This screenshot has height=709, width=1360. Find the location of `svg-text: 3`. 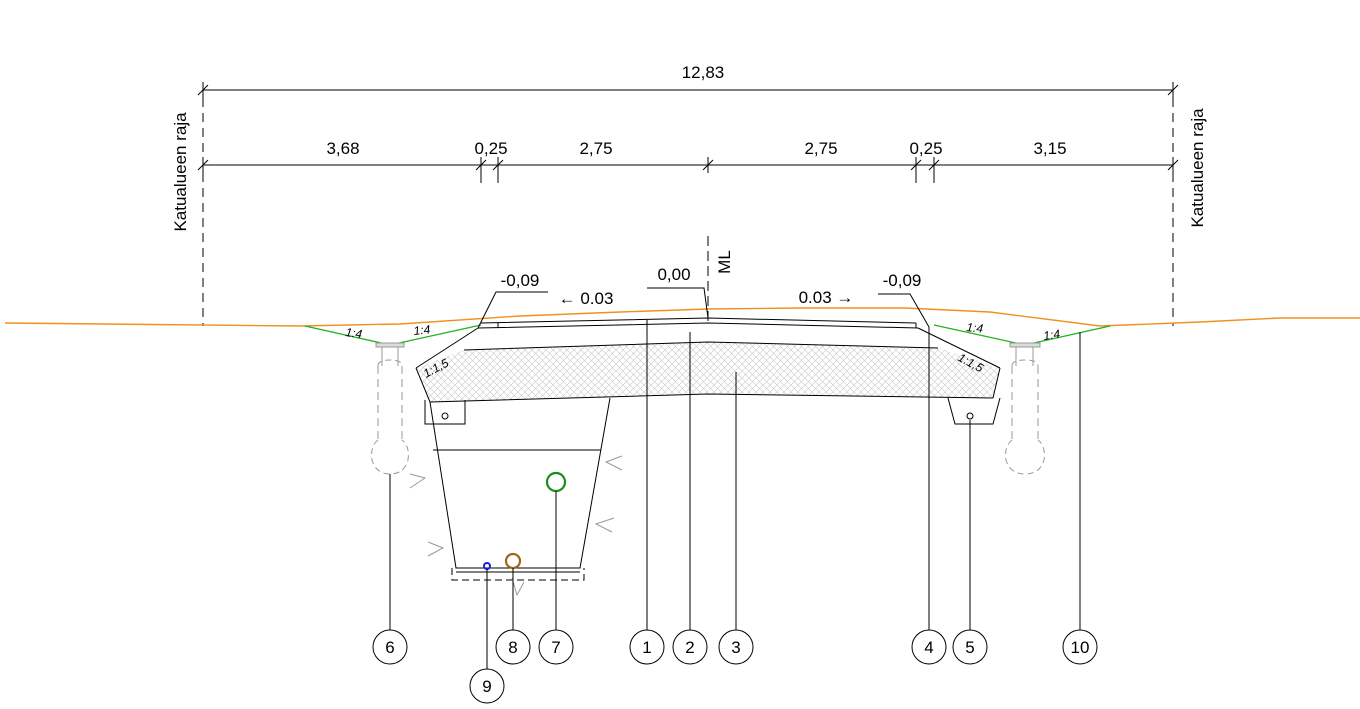

svg-text: 3 is located at coordinates (735, 647).